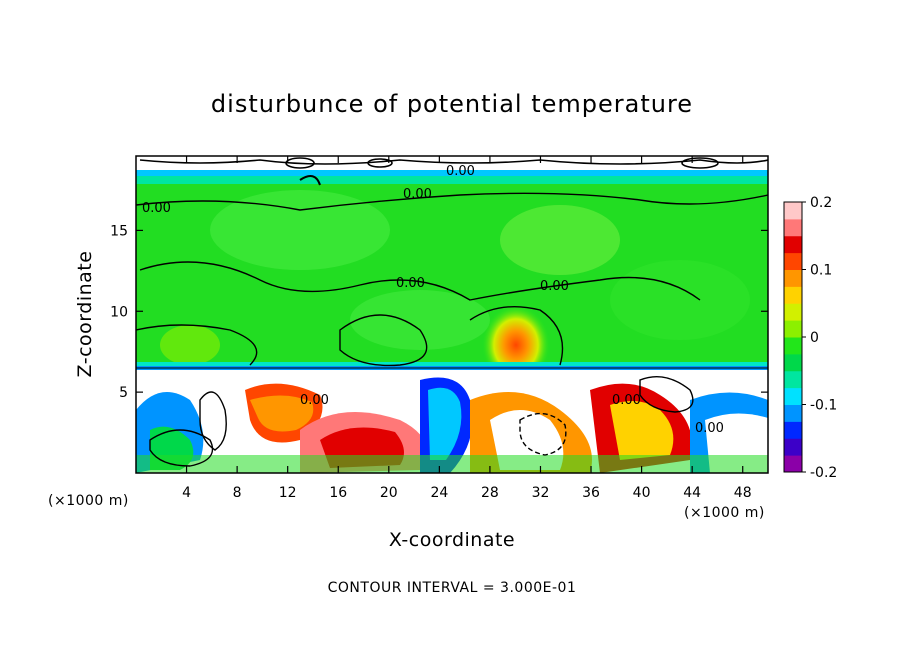 The width and height of the screenshot is (904, 654). What do you see at coordinates (452, 540) in the screenshot?
I see `x-axis-label: X-coordinate` at bounding box center [452, 540].